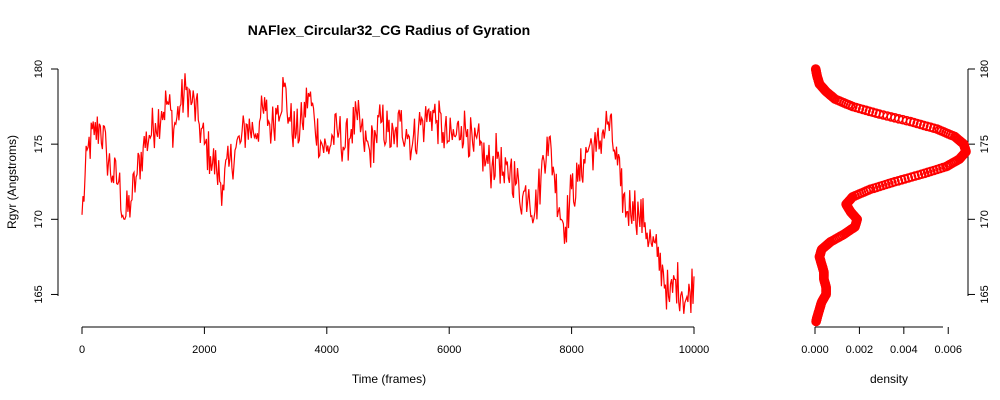 Image resolution: width=1000 pixels, height=400 pixels. Describe the element at coordinates (449, 350) in the screenshot. I see `x-tick-label: 6000` at that location.